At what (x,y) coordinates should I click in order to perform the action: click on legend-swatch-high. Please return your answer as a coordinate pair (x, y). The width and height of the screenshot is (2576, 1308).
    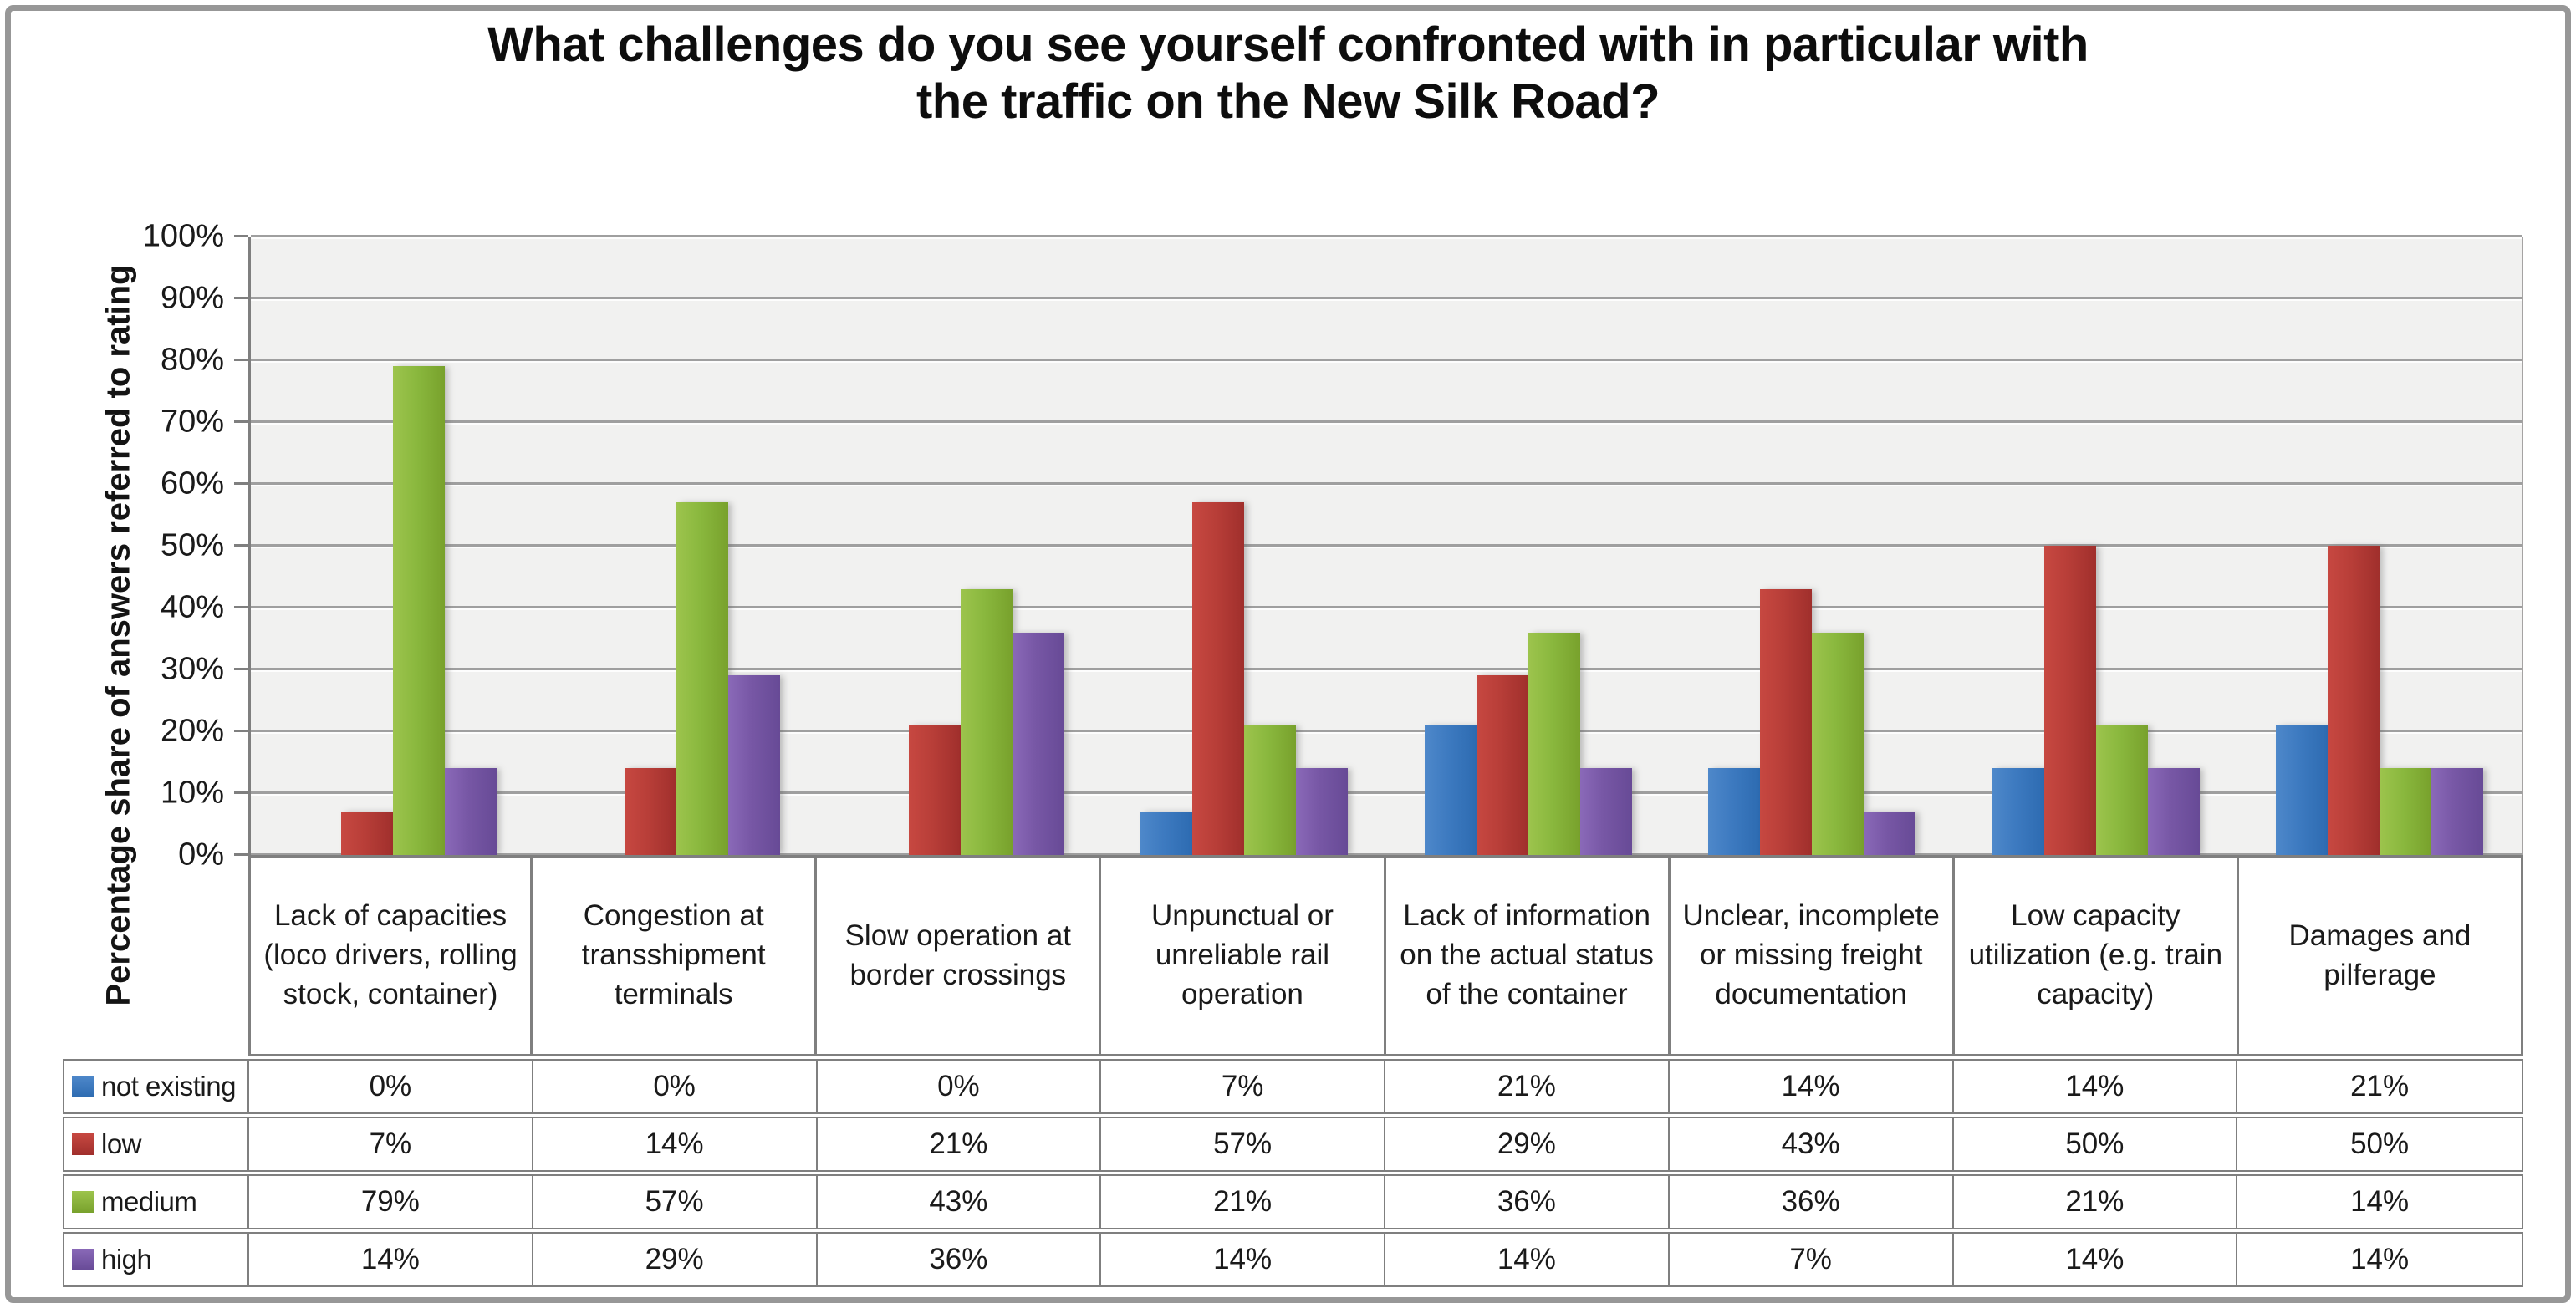
    Looking at the image, I should click on (83, 1259).